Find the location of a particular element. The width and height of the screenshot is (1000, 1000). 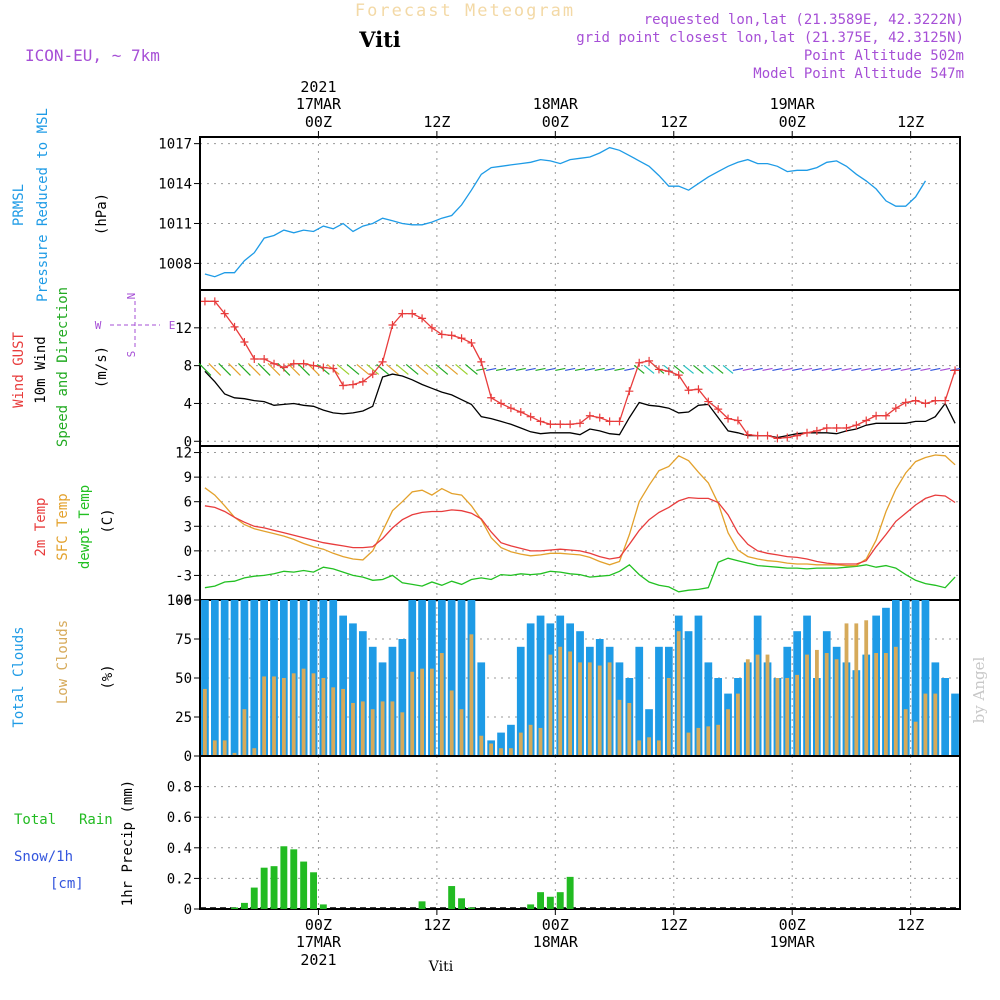

y-tick-label: 6 is located at coordinates (188, 503).